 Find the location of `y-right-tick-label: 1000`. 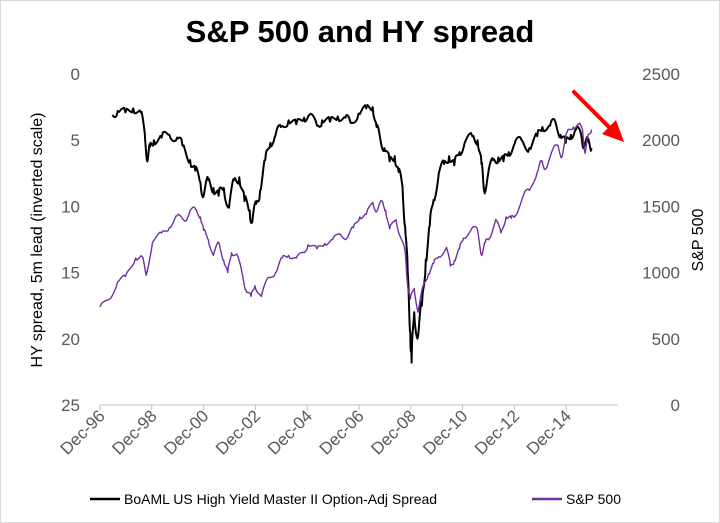

y-right-tick-label: 1000 is located at coordinates (661, 273).